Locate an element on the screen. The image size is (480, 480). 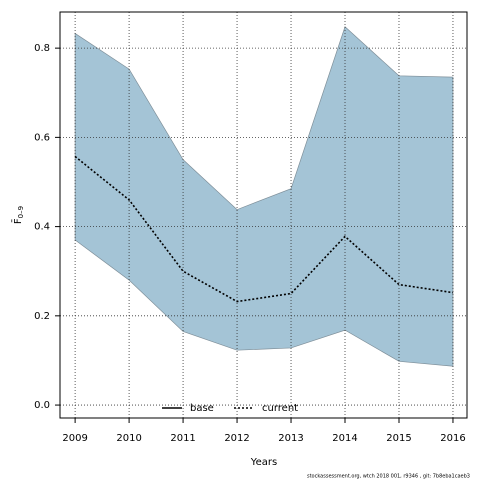
x-tick-label: 2016 is located at coordinates (452, 438).